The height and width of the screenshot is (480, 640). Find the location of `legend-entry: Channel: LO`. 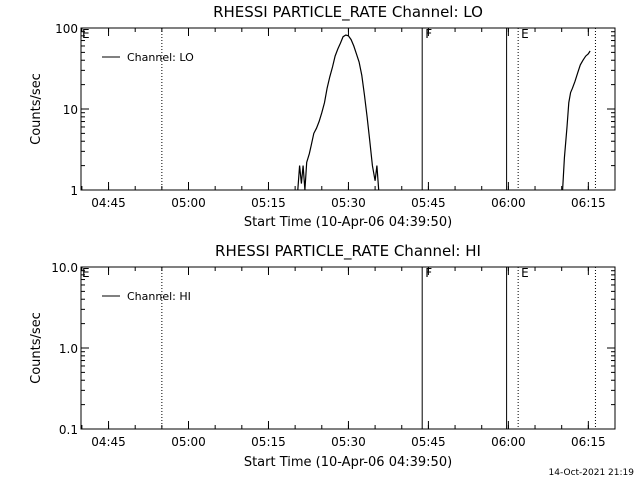

legend-entry: Channel: LO is located at coordinates (160, 57).